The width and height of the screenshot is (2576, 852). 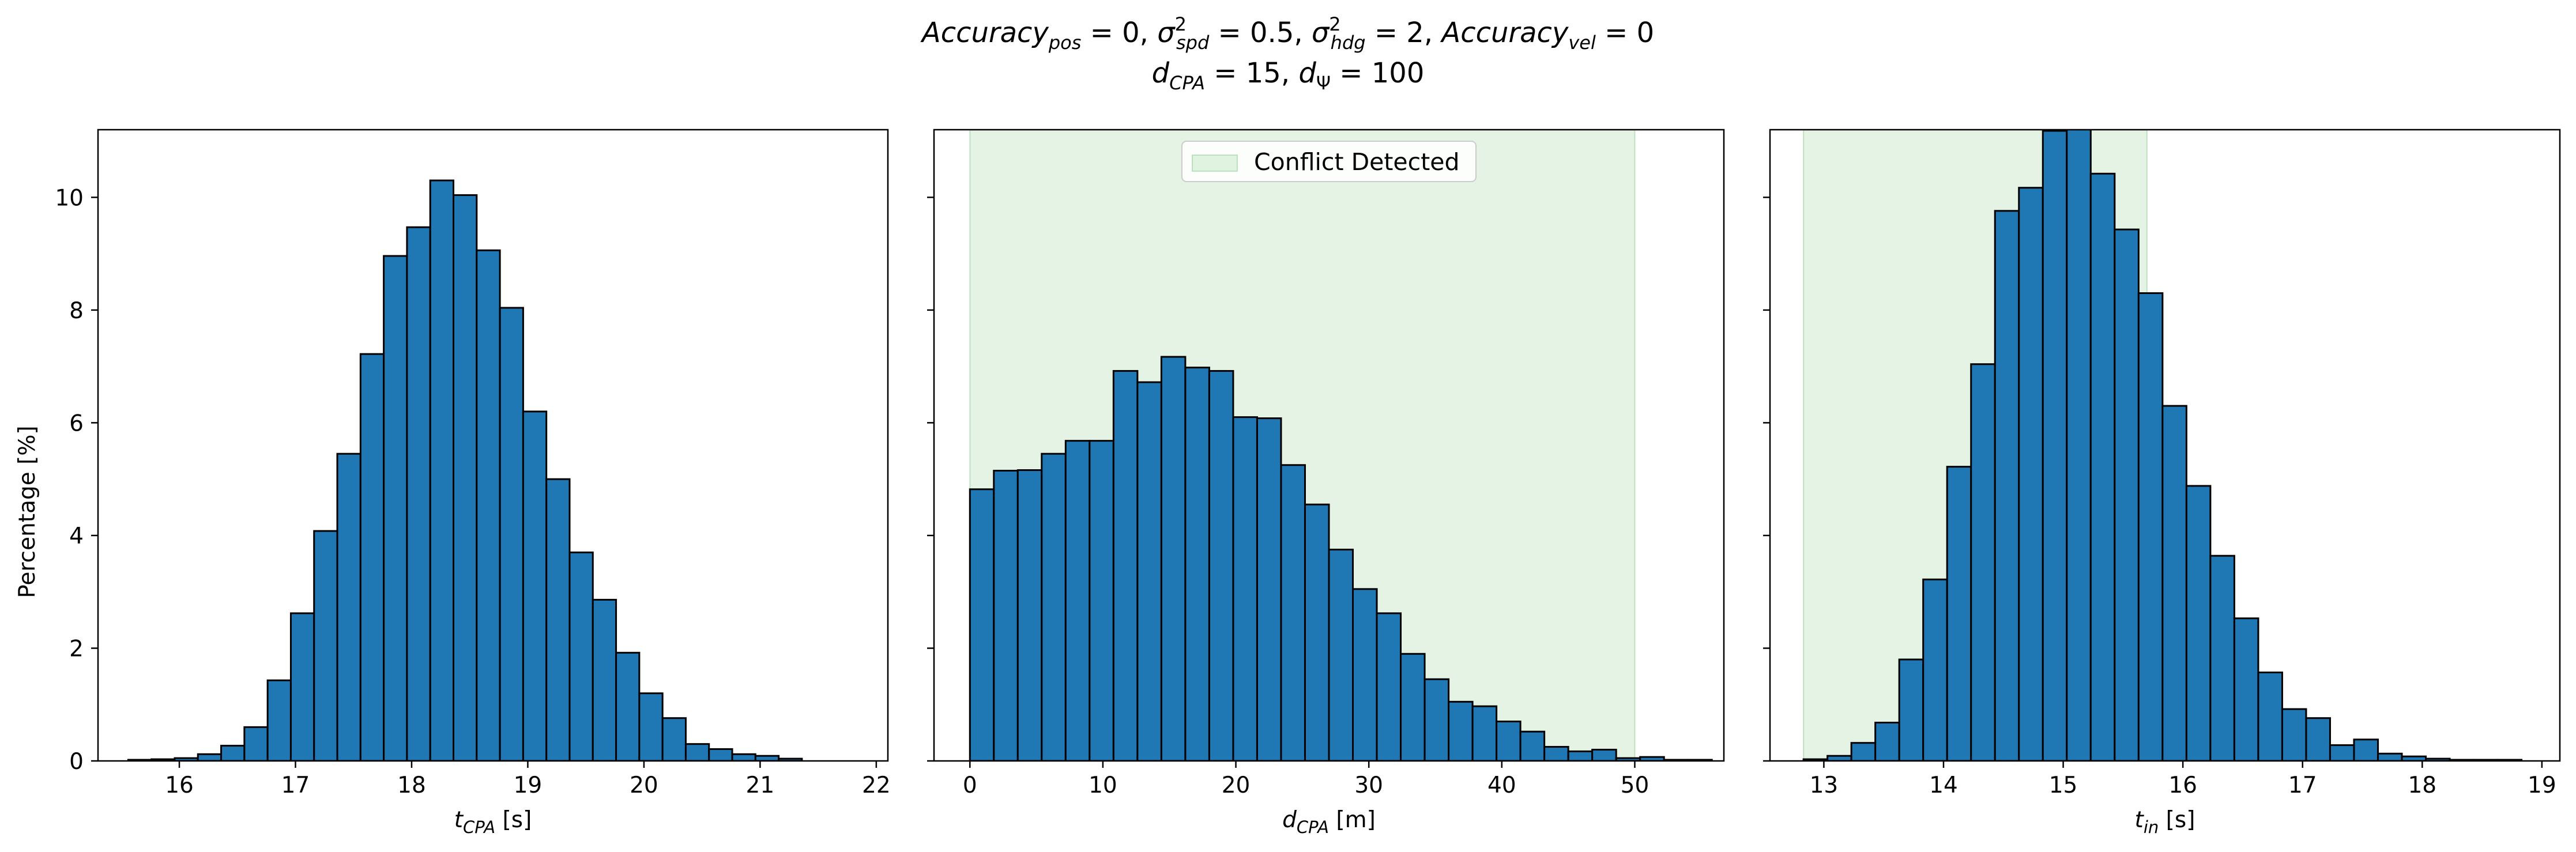 I want to click on x-tick-label: 30, so click(x=1368, y=785).